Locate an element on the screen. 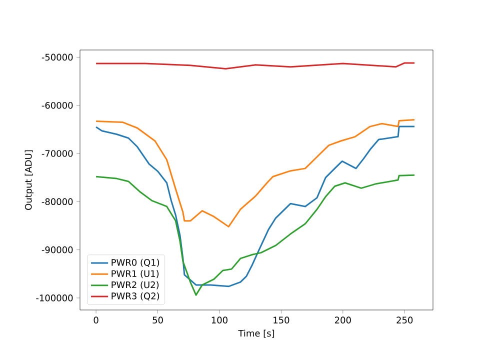 The image size is (489, 347). x-tick-label: 100 is located at coordinates (220, 320).